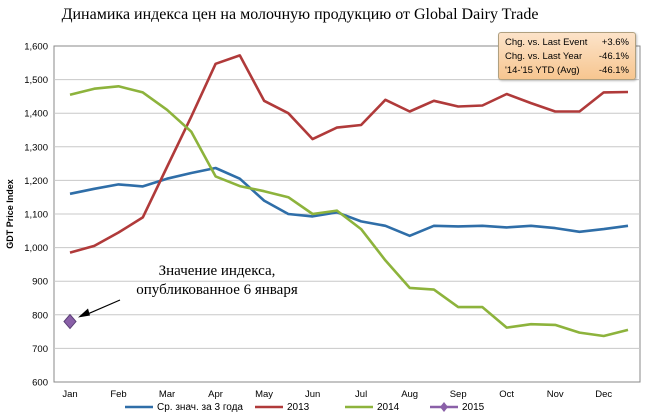 This screenshot has width=650, height=420. I want to click on x-tick-label: May, so click(264, 394).